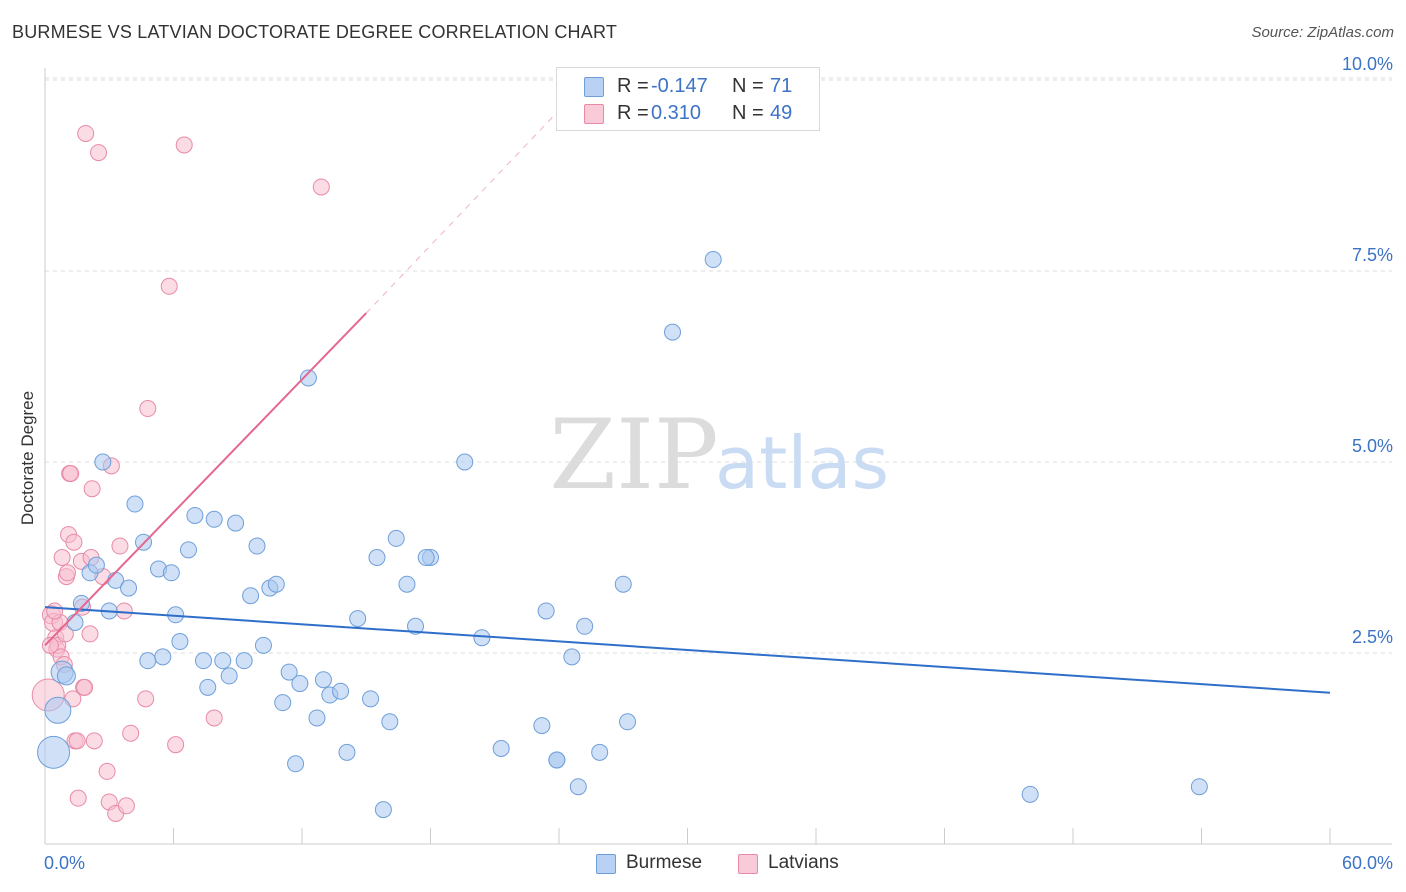  I want to click on latvian-trend-line, so click(205, 479).